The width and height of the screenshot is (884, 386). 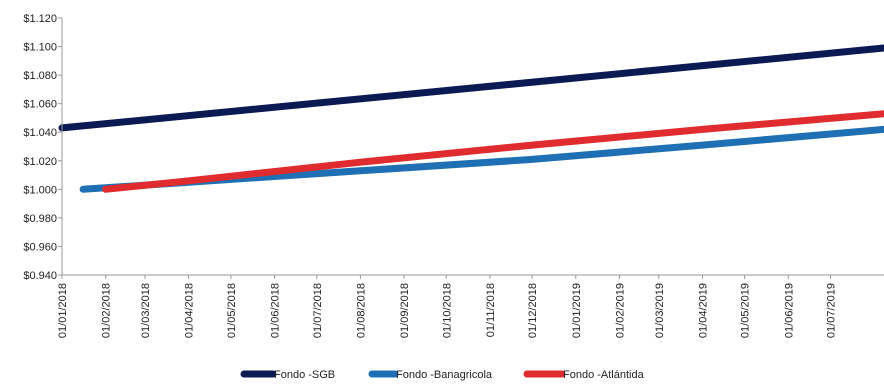 What do you see at coordinates (40, 162) in the screenshot?
I see `y-tick-label: $1.020` at bounding box center [40, 162].